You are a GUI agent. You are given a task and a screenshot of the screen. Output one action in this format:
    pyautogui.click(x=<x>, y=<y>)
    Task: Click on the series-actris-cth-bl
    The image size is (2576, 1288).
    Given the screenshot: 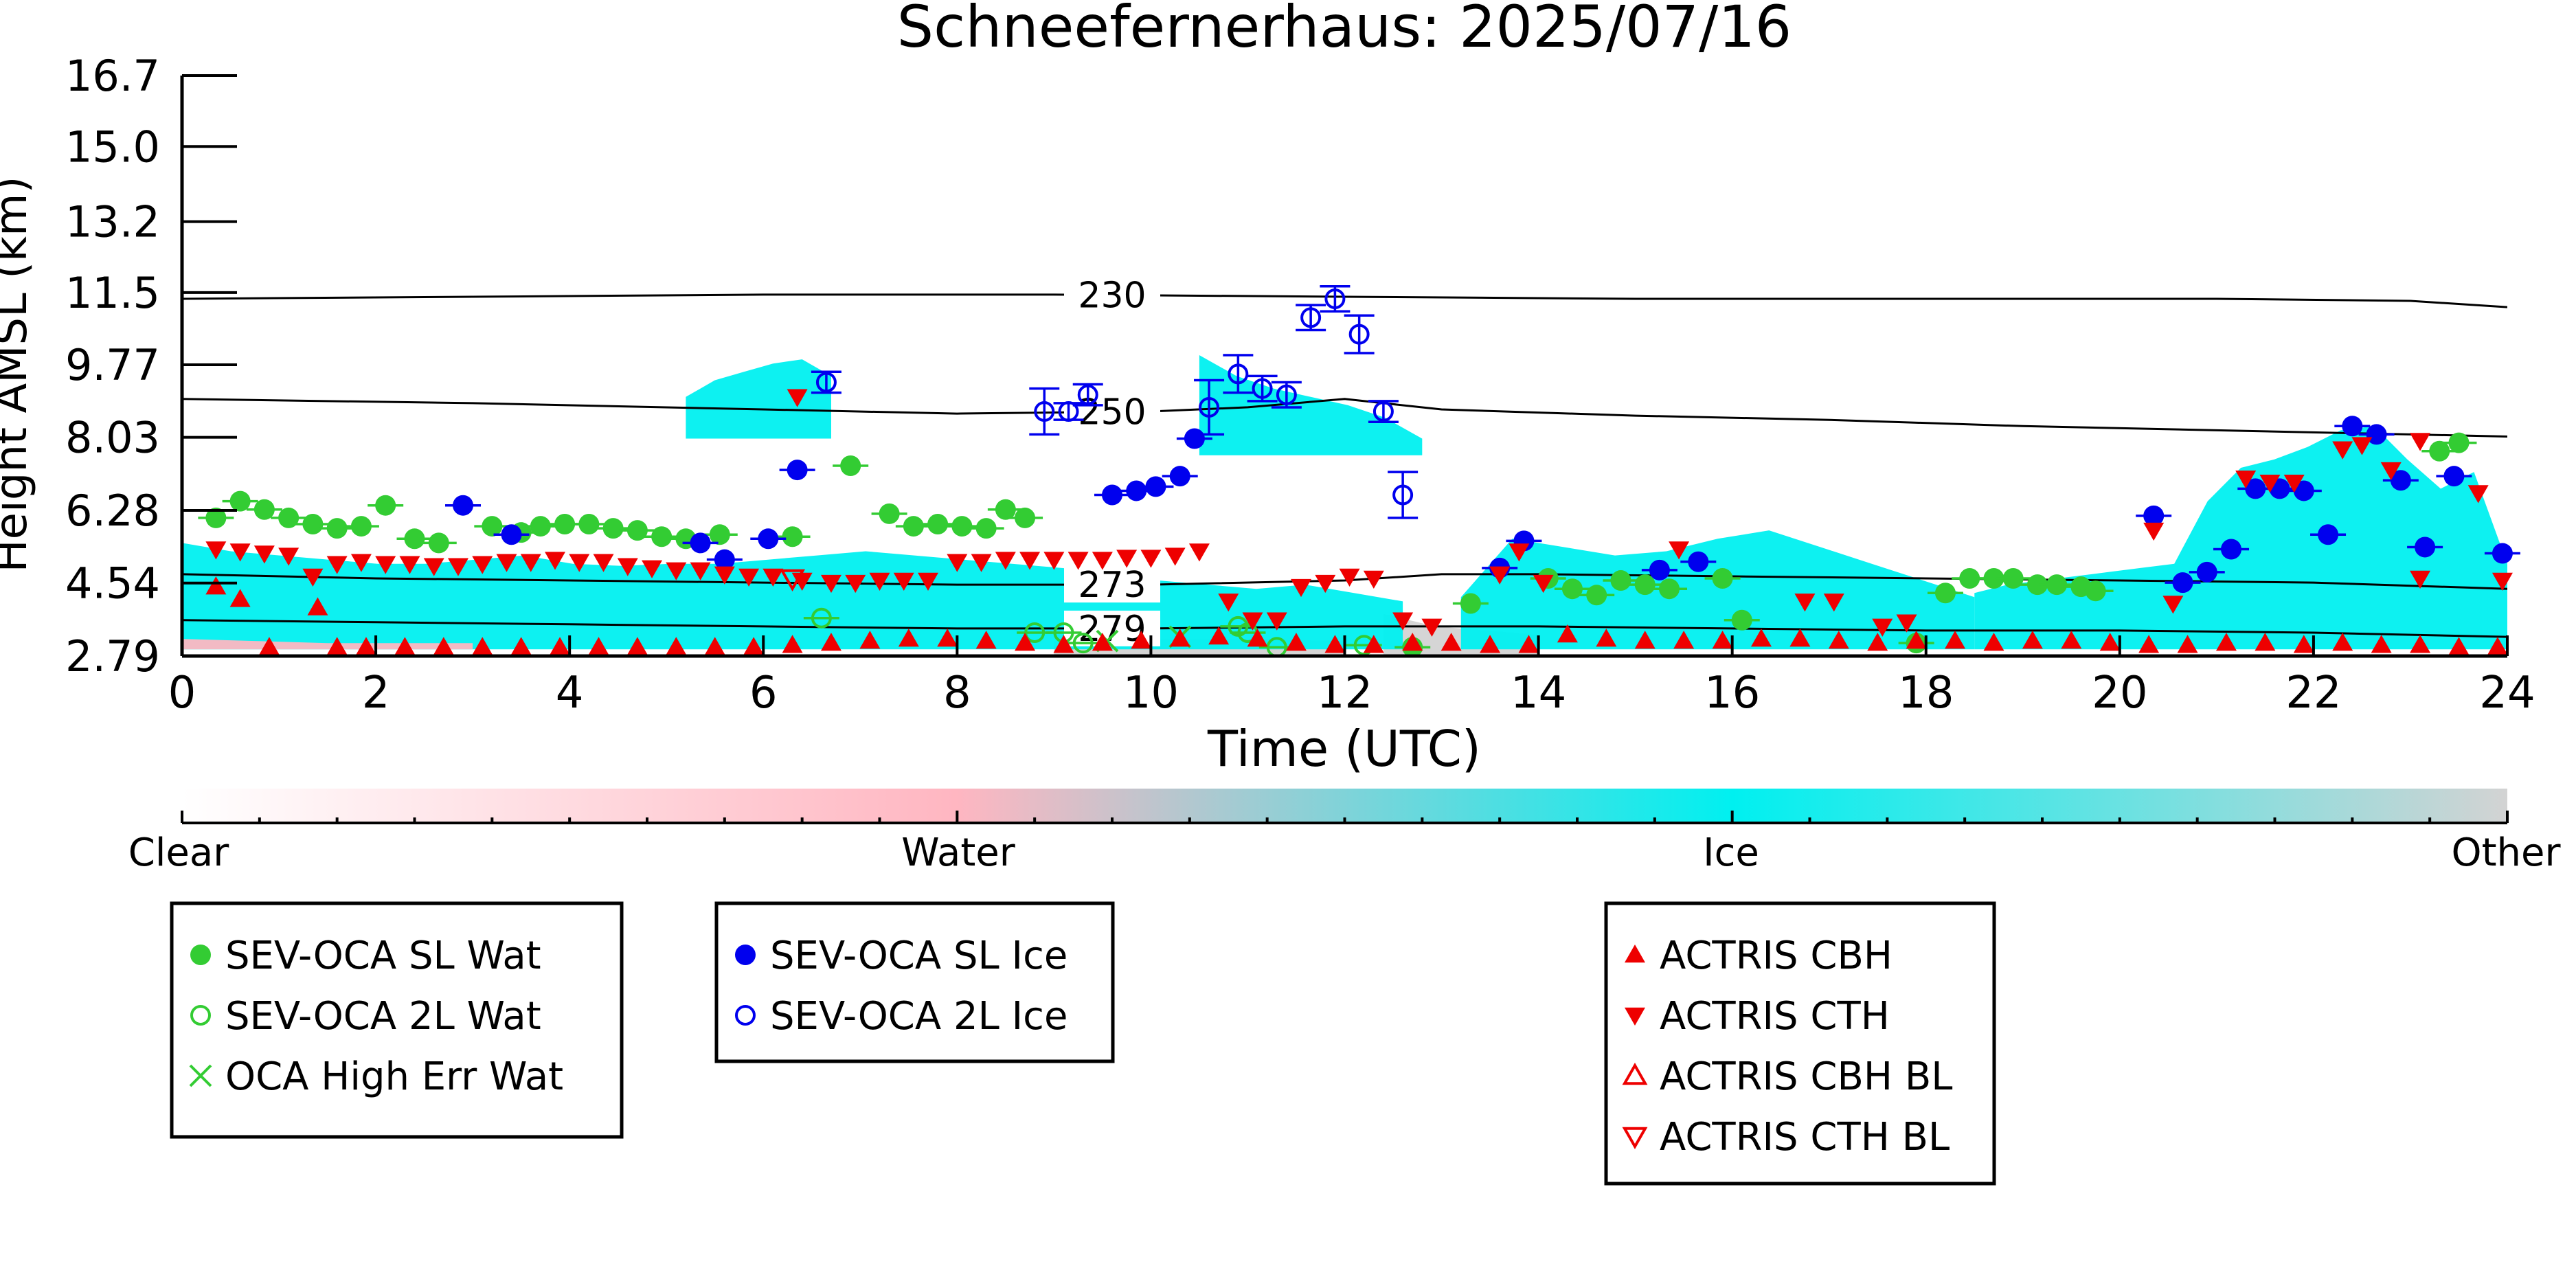 What is the action you would take?
    pyautogui.click(x=793, y=580)
    